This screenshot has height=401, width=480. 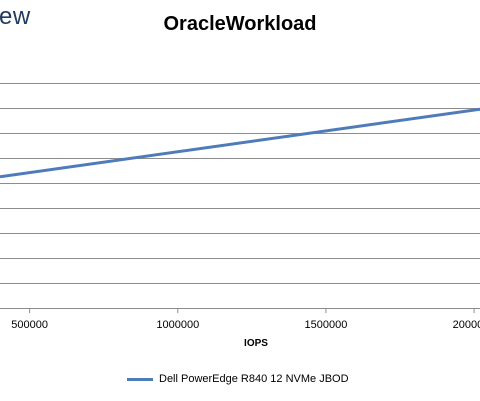 I want to click on x-tick-label: 500000, so click(x=29, y=325).